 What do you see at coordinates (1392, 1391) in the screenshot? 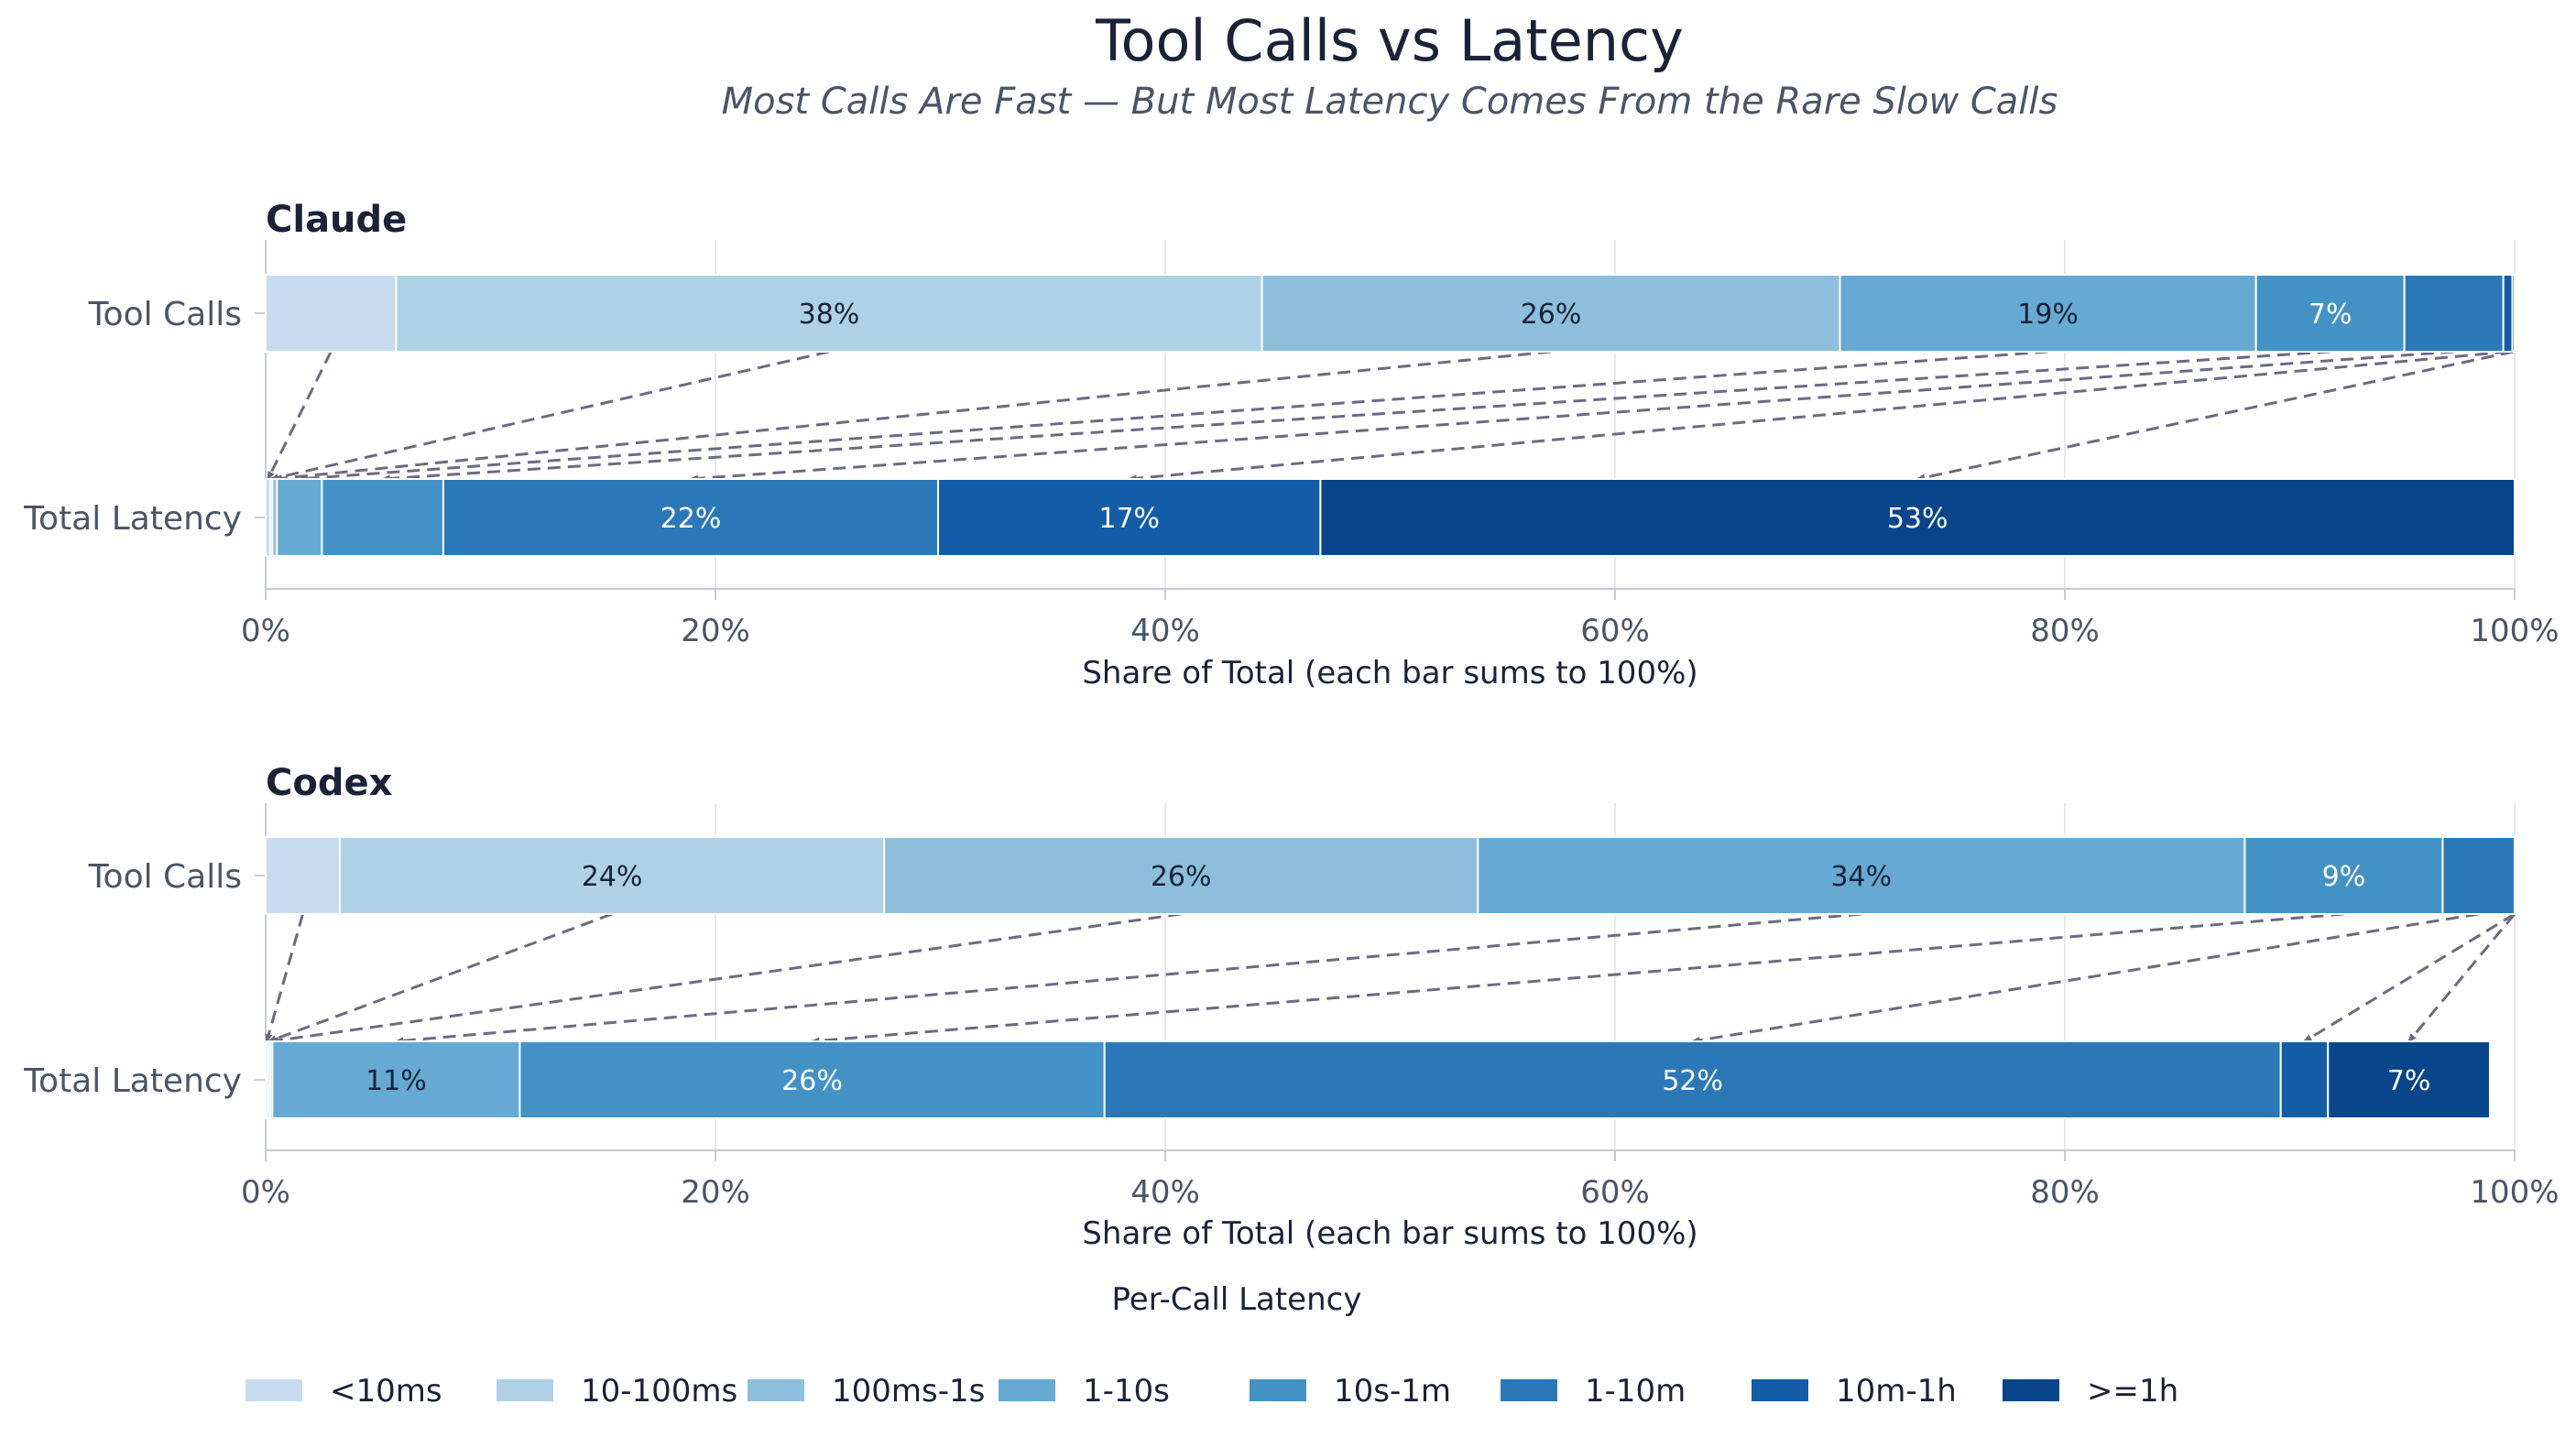
I see `legend-label: 10s-1m` at bounding box center [1392, 1391].